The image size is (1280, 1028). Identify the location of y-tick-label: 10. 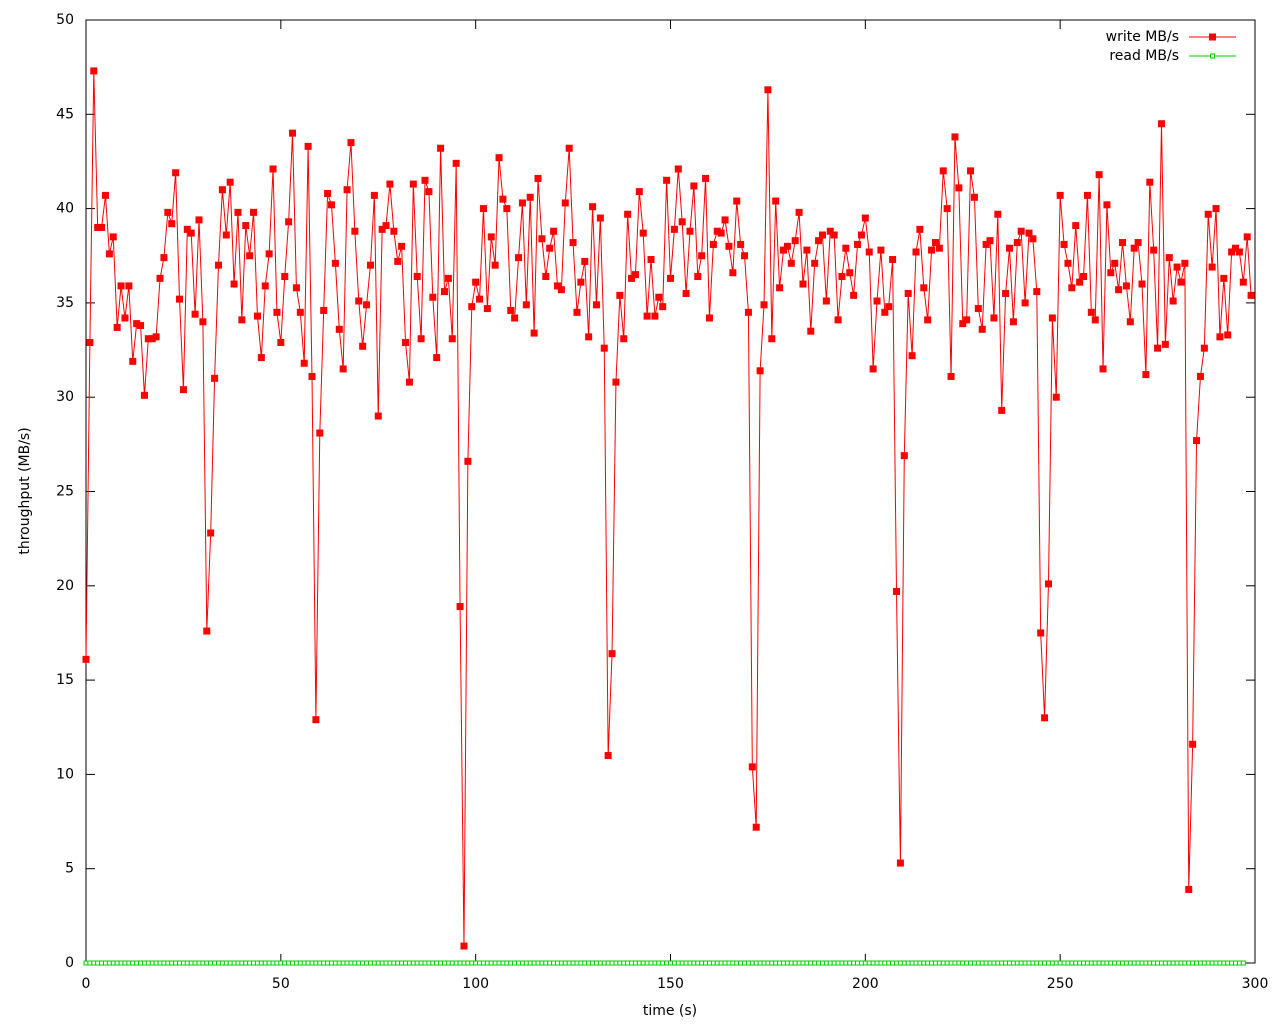
(65, 774).